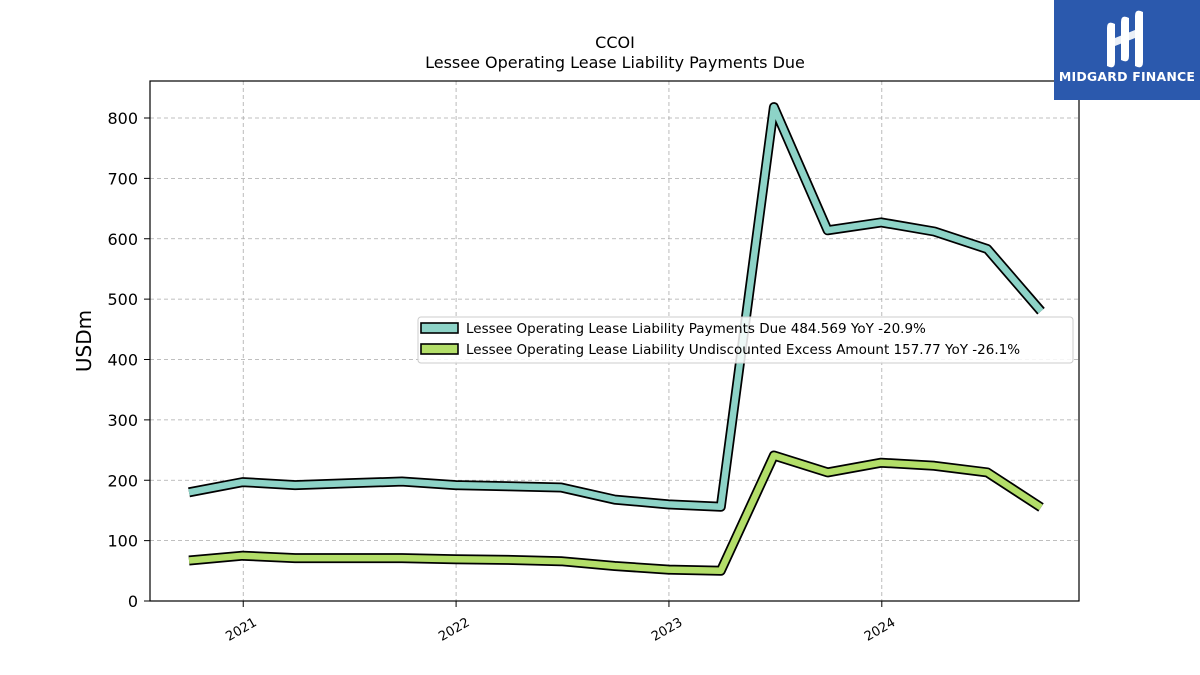 The width and height of the screenshot is (1200, 675). I want to click on series-line-outline, so click(616, 513).